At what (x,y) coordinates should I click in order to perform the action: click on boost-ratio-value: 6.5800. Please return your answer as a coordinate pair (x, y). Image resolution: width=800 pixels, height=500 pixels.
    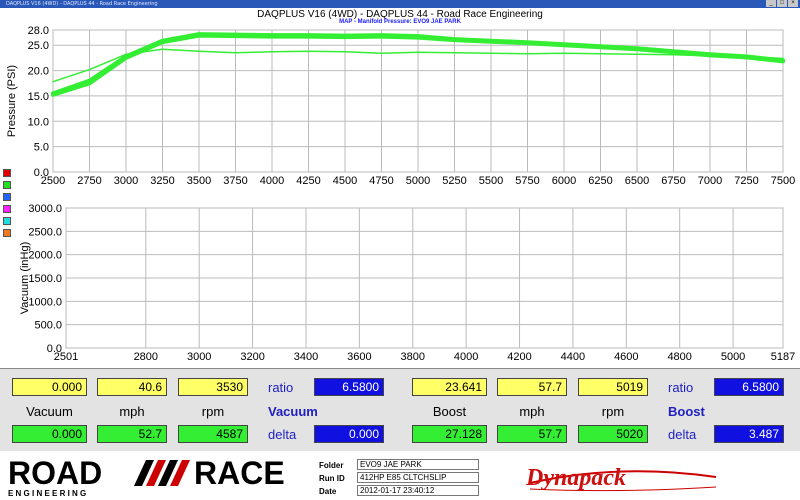
    Looking at the image, I should click on (749, 387).